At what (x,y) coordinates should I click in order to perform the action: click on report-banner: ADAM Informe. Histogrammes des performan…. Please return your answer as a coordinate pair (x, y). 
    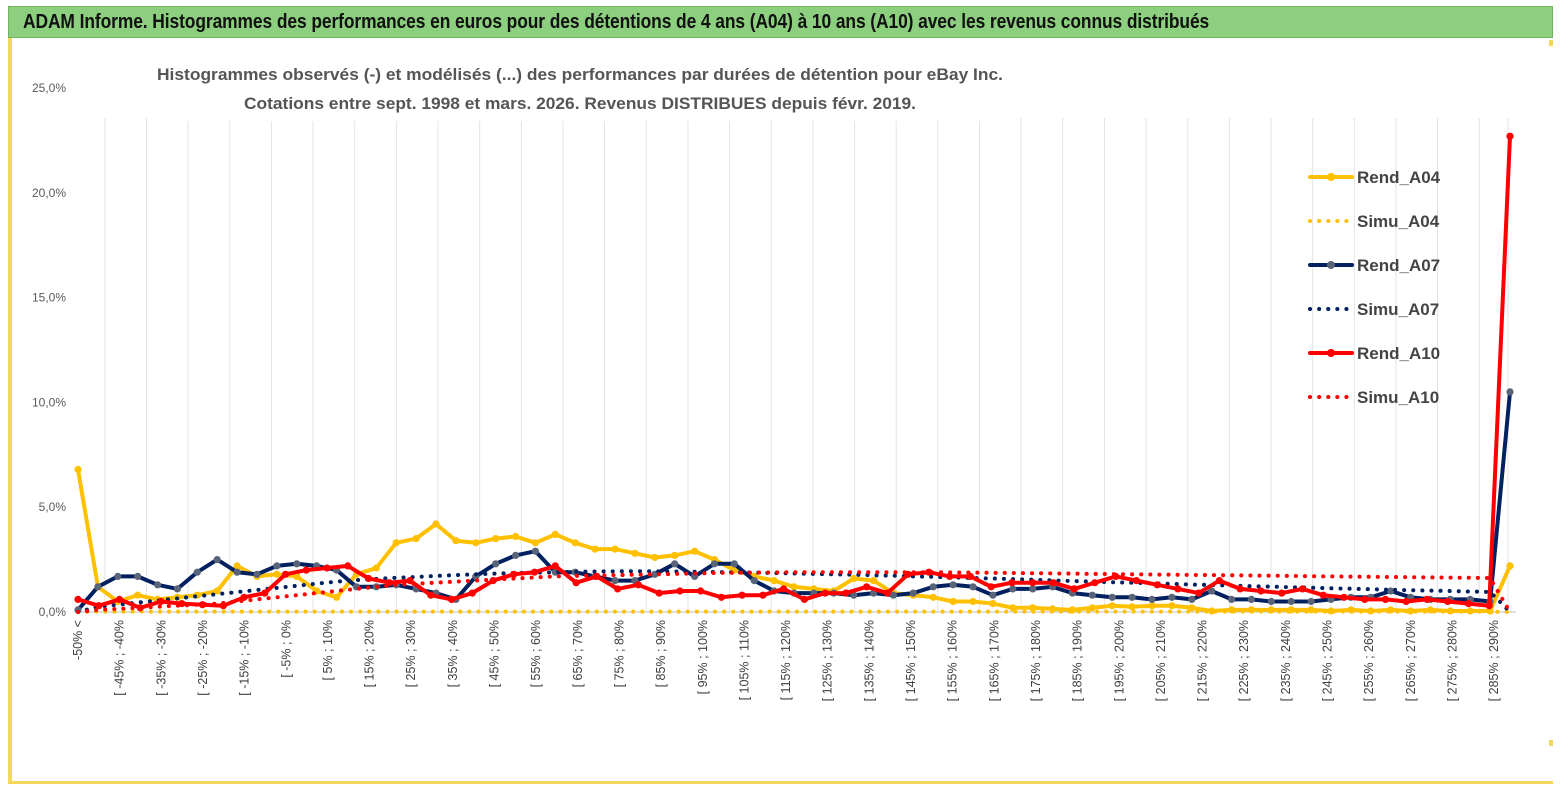
    Looking at the image, I should click on (780, 22).